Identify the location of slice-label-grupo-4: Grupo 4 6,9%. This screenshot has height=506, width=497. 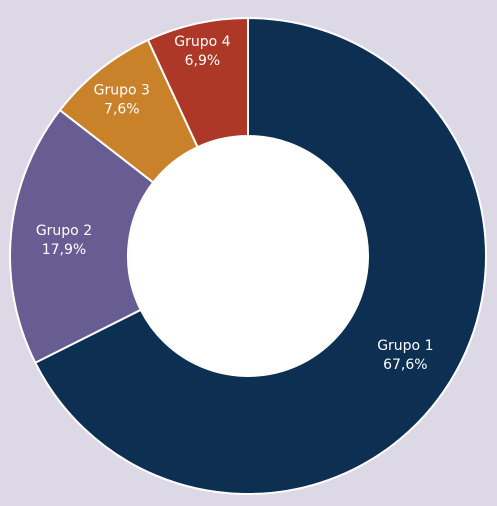
(202, 51).